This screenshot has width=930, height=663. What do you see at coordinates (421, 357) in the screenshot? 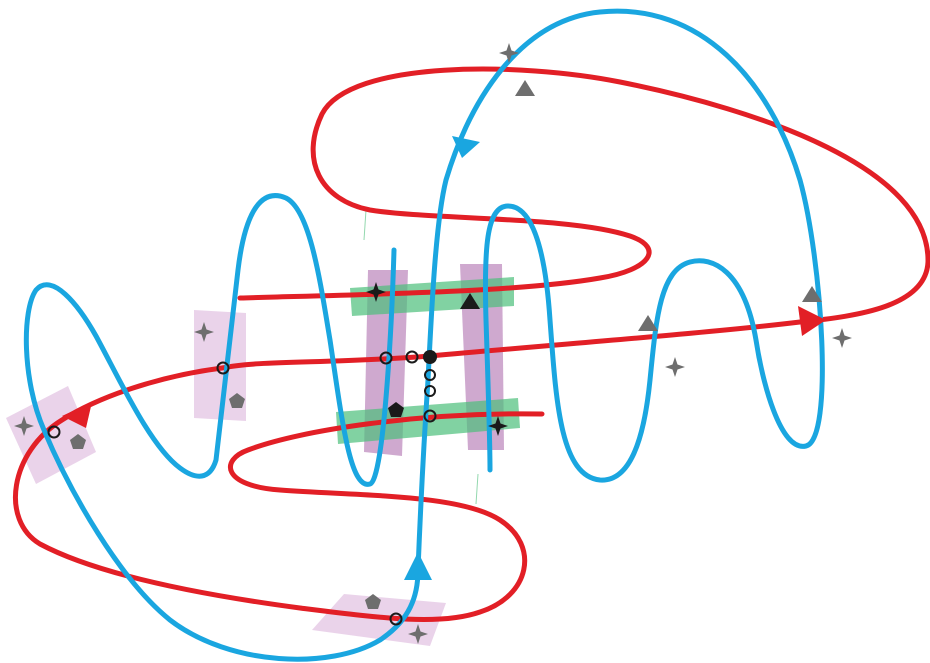
I see `guide-lines` at bounding box center [421, 357].